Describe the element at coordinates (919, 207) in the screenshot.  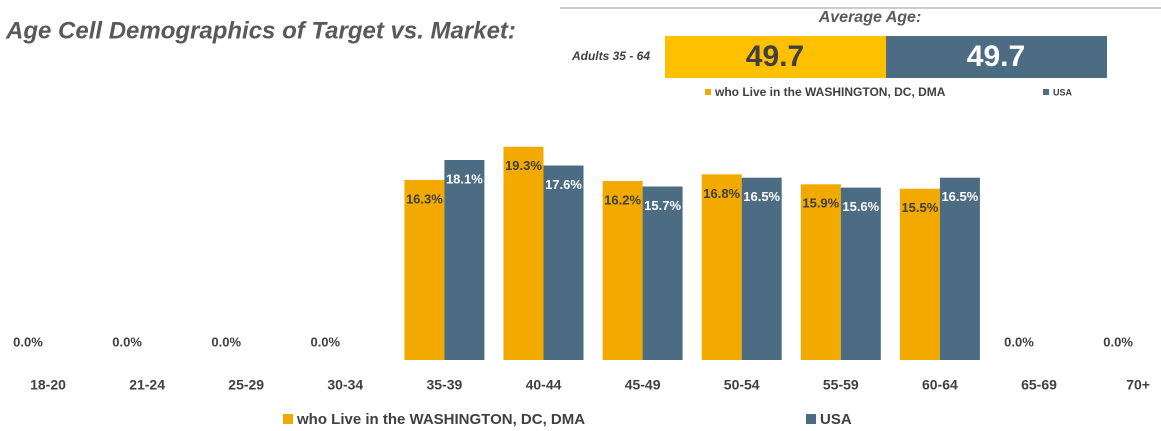
I see `data-label: 15.5%` at that location.